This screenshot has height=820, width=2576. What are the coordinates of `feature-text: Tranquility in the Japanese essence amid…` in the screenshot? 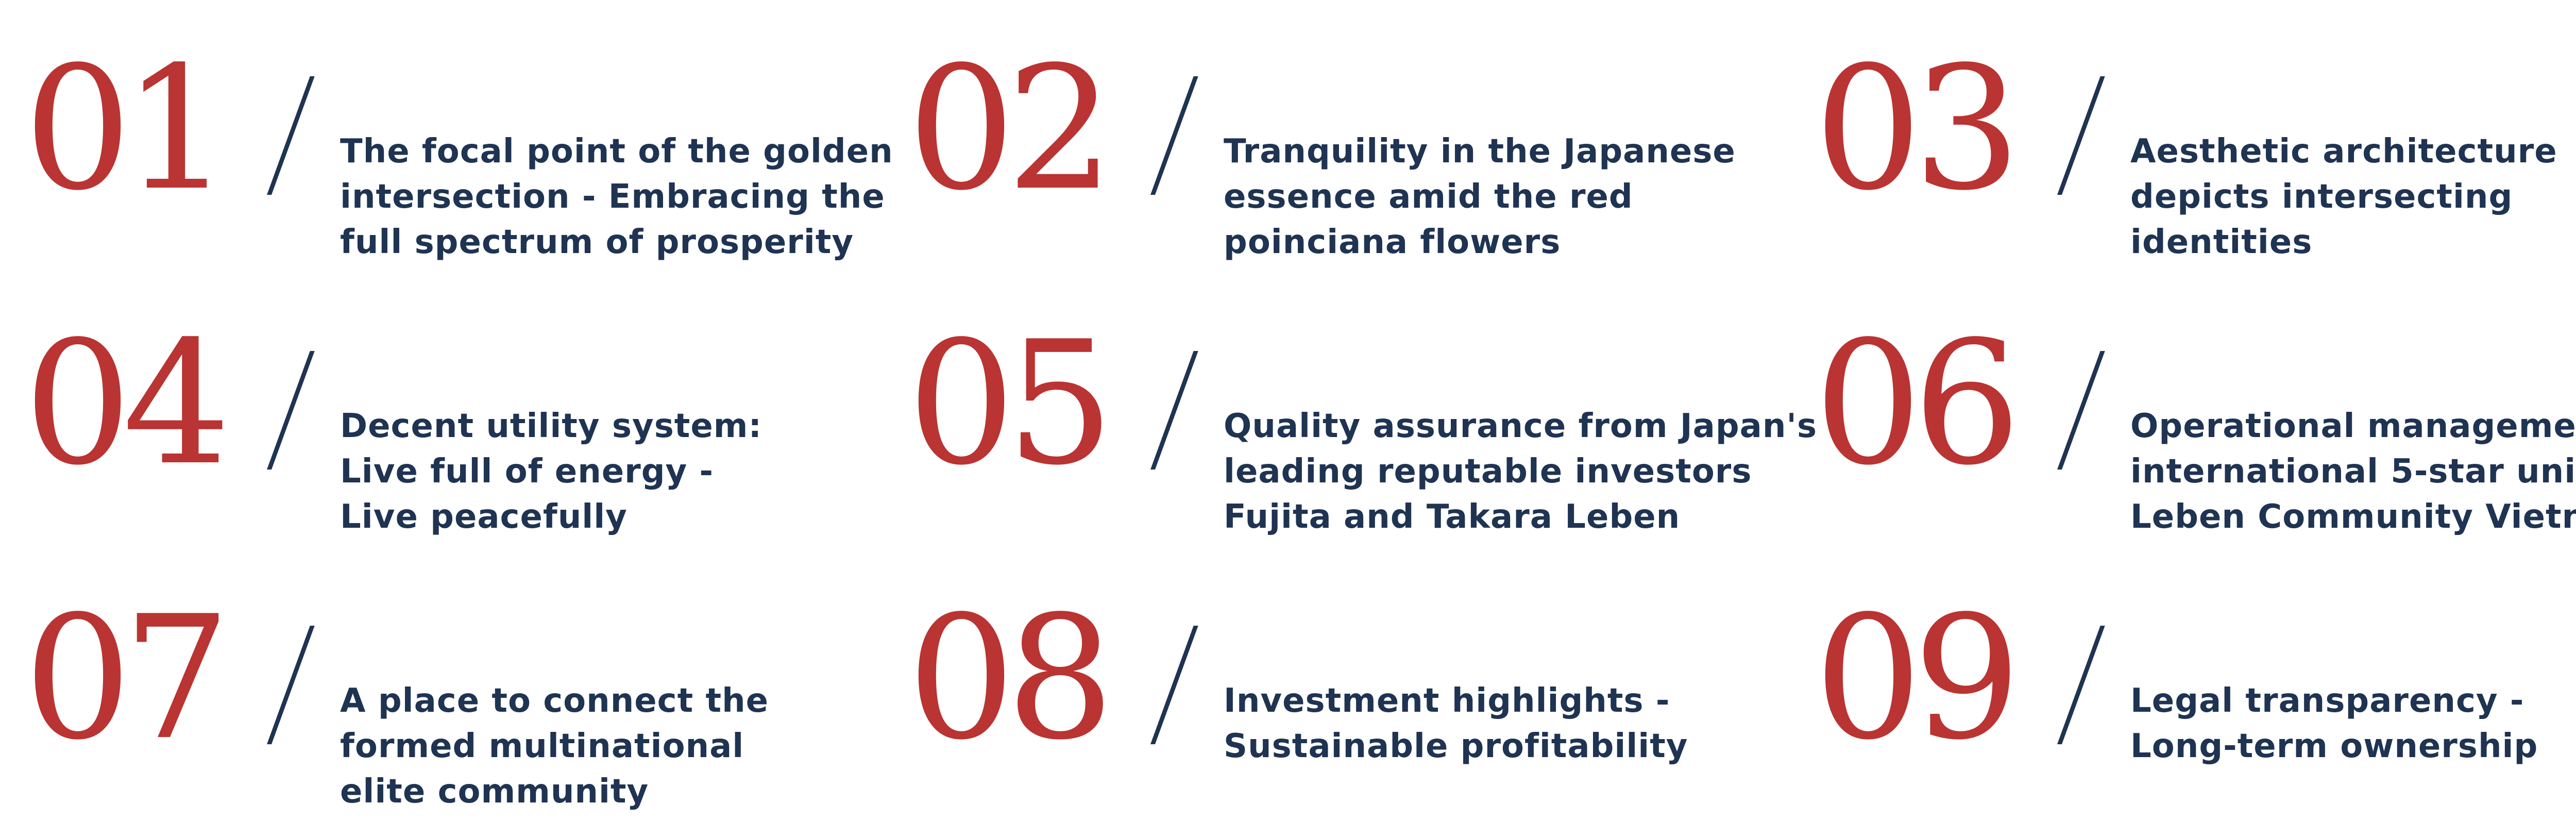 It's located at (1497, 197).